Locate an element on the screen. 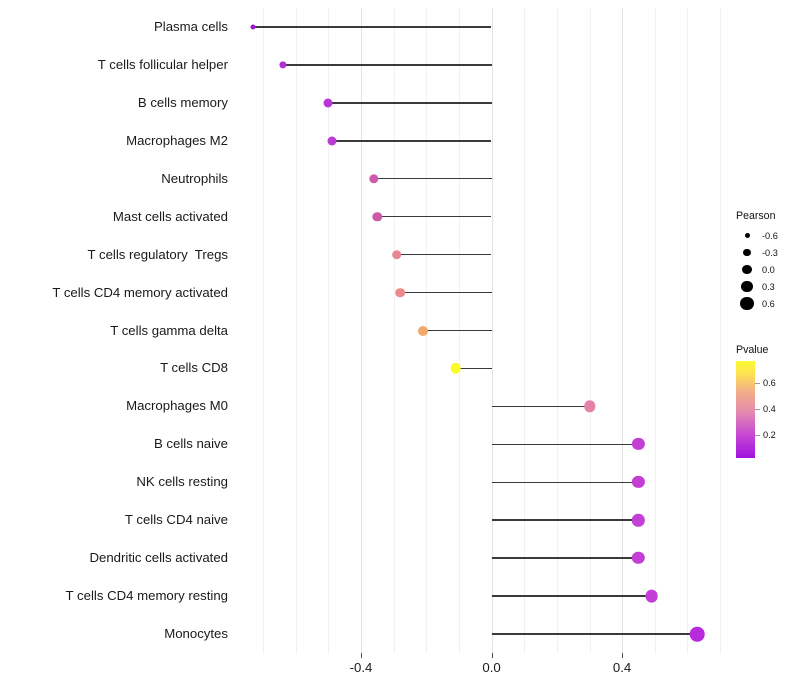  size-legend-label: -0.6 is located at coordinates (770, 235).